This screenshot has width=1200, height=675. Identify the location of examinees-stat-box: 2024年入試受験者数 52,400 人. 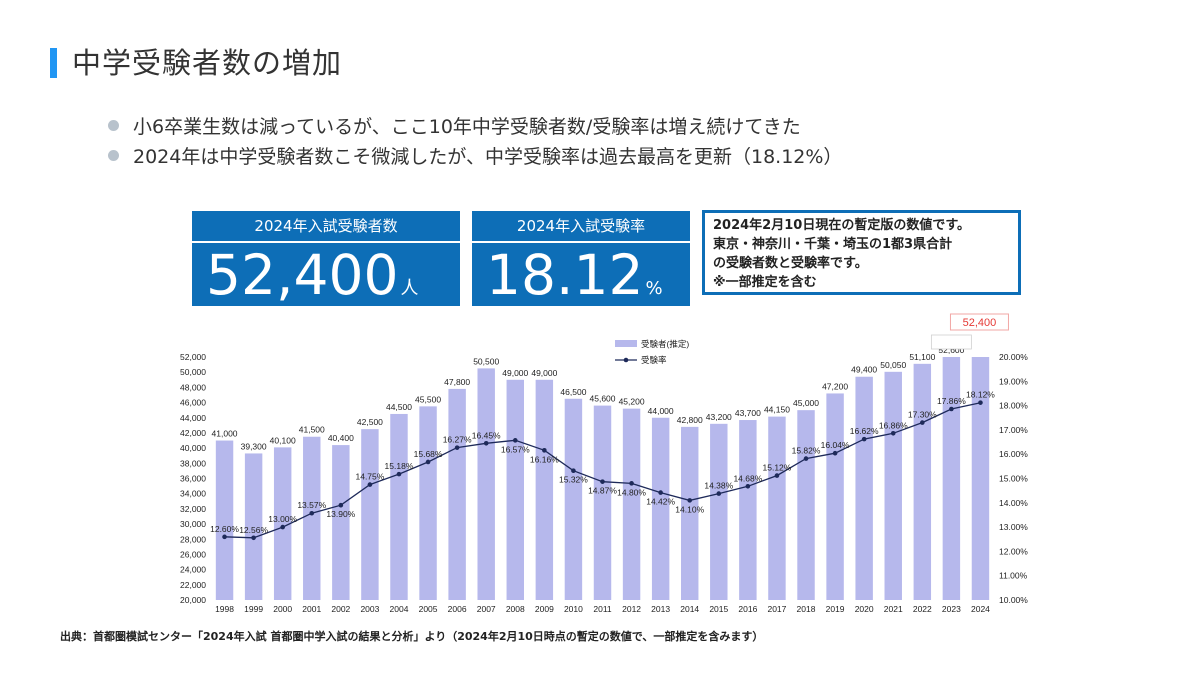
(326, 258).